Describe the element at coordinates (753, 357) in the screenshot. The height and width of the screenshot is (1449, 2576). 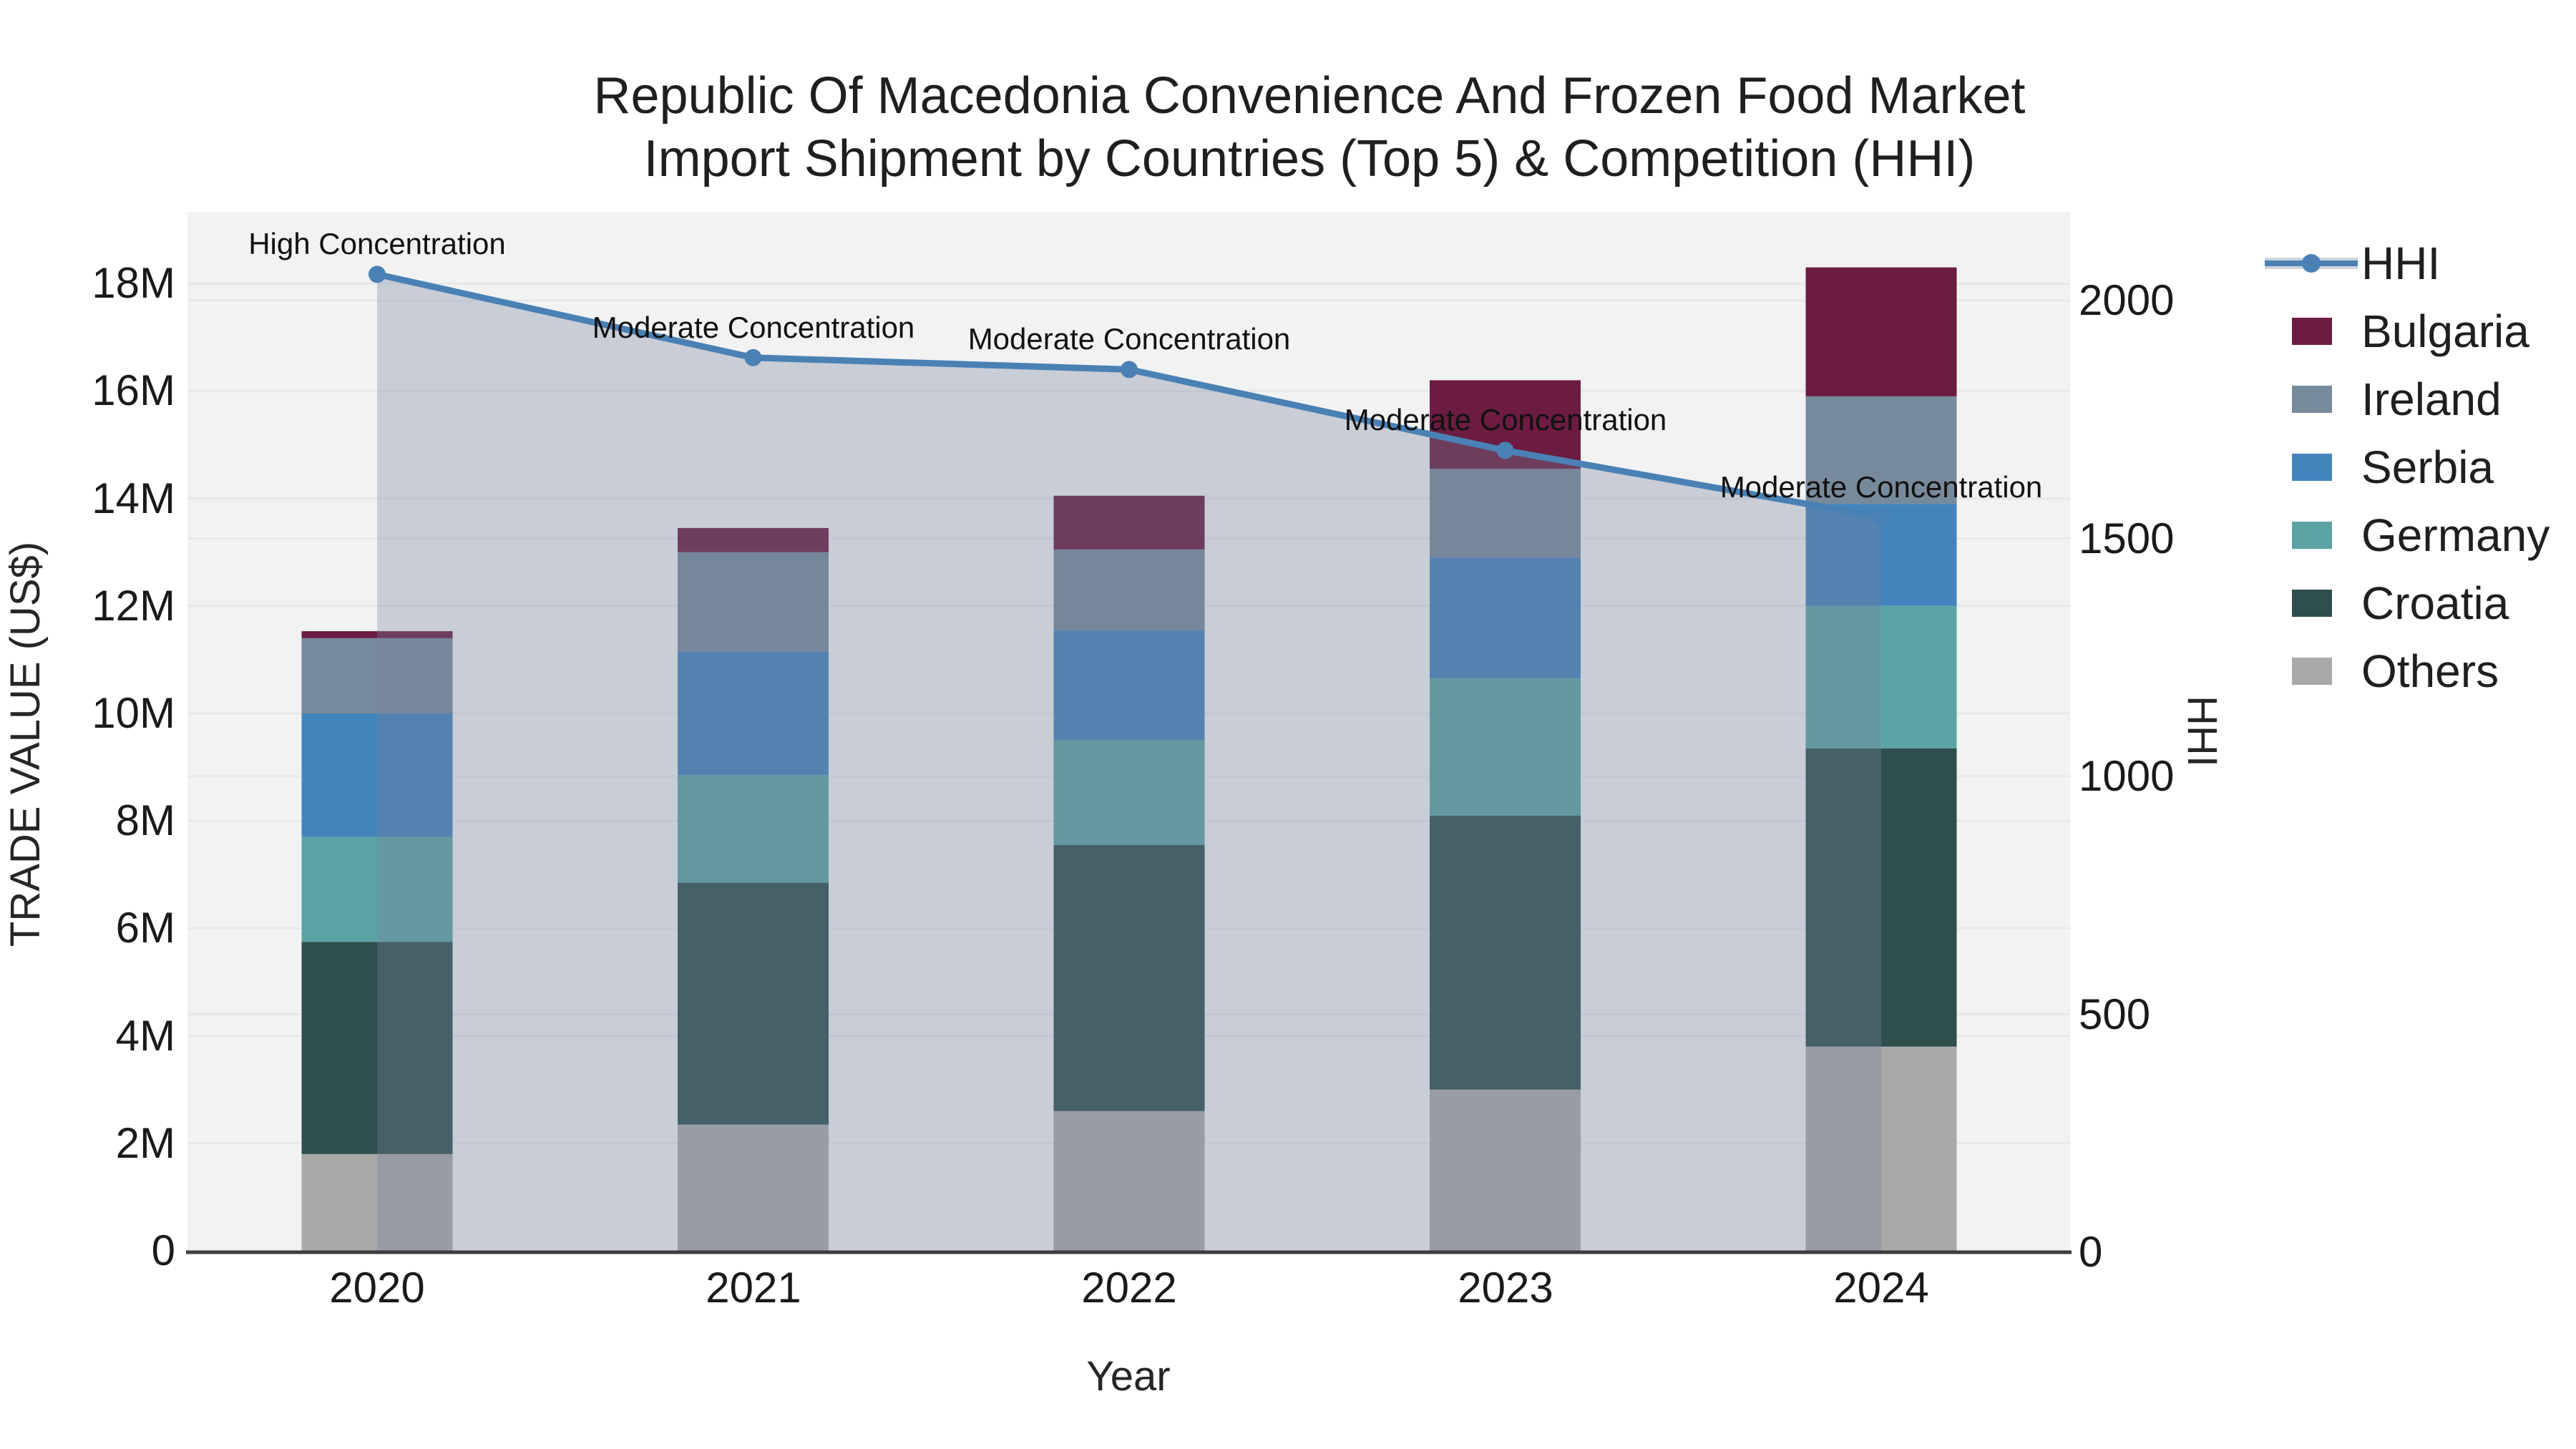
I see `hhi-marker-2021` at that location.